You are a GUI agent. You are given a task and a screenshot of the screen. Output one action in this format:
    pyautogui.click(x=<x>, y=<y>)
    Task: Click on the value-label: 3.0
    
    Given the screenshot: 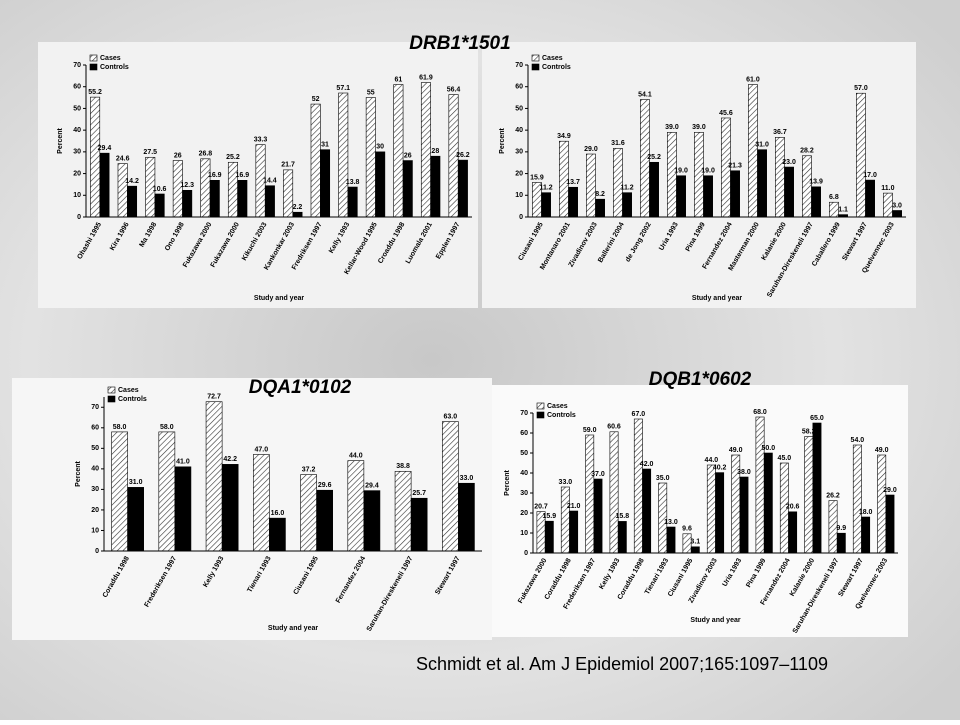 What is the action you would take?
    pyautogui.click(x=897, y=205)
    